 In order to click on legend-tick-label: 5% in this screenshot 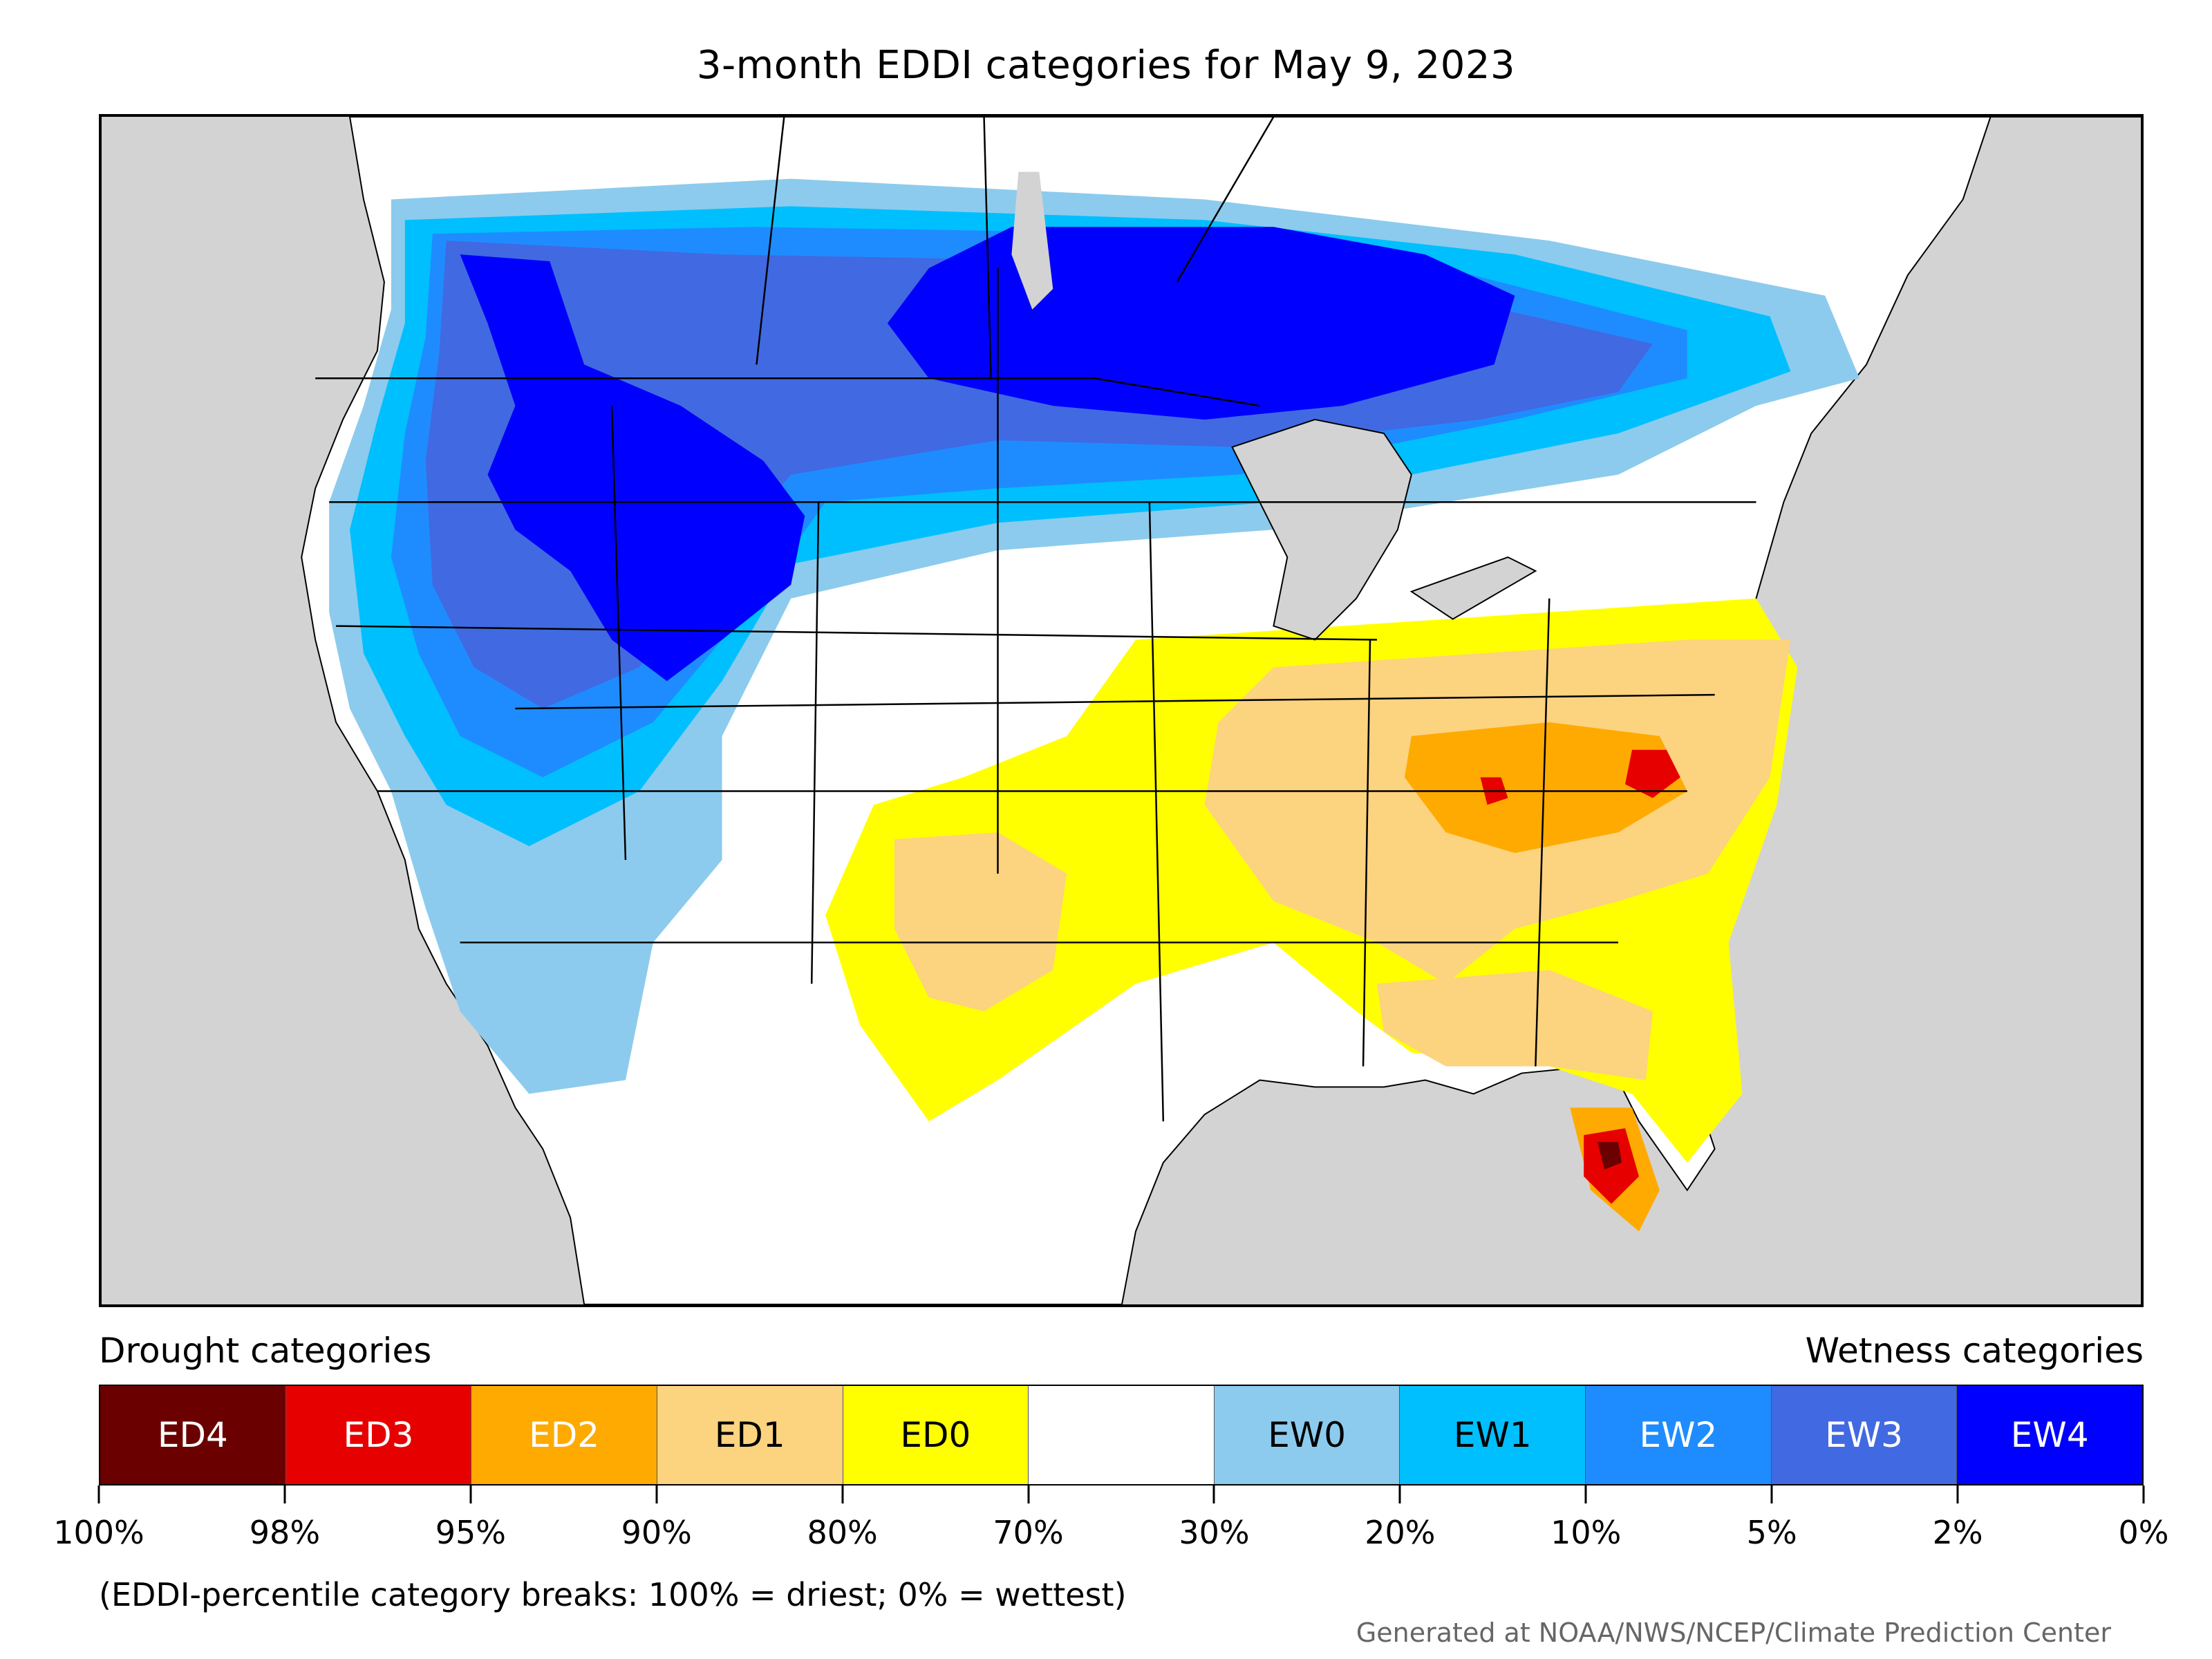, I will do `click(1771, 1532)`.